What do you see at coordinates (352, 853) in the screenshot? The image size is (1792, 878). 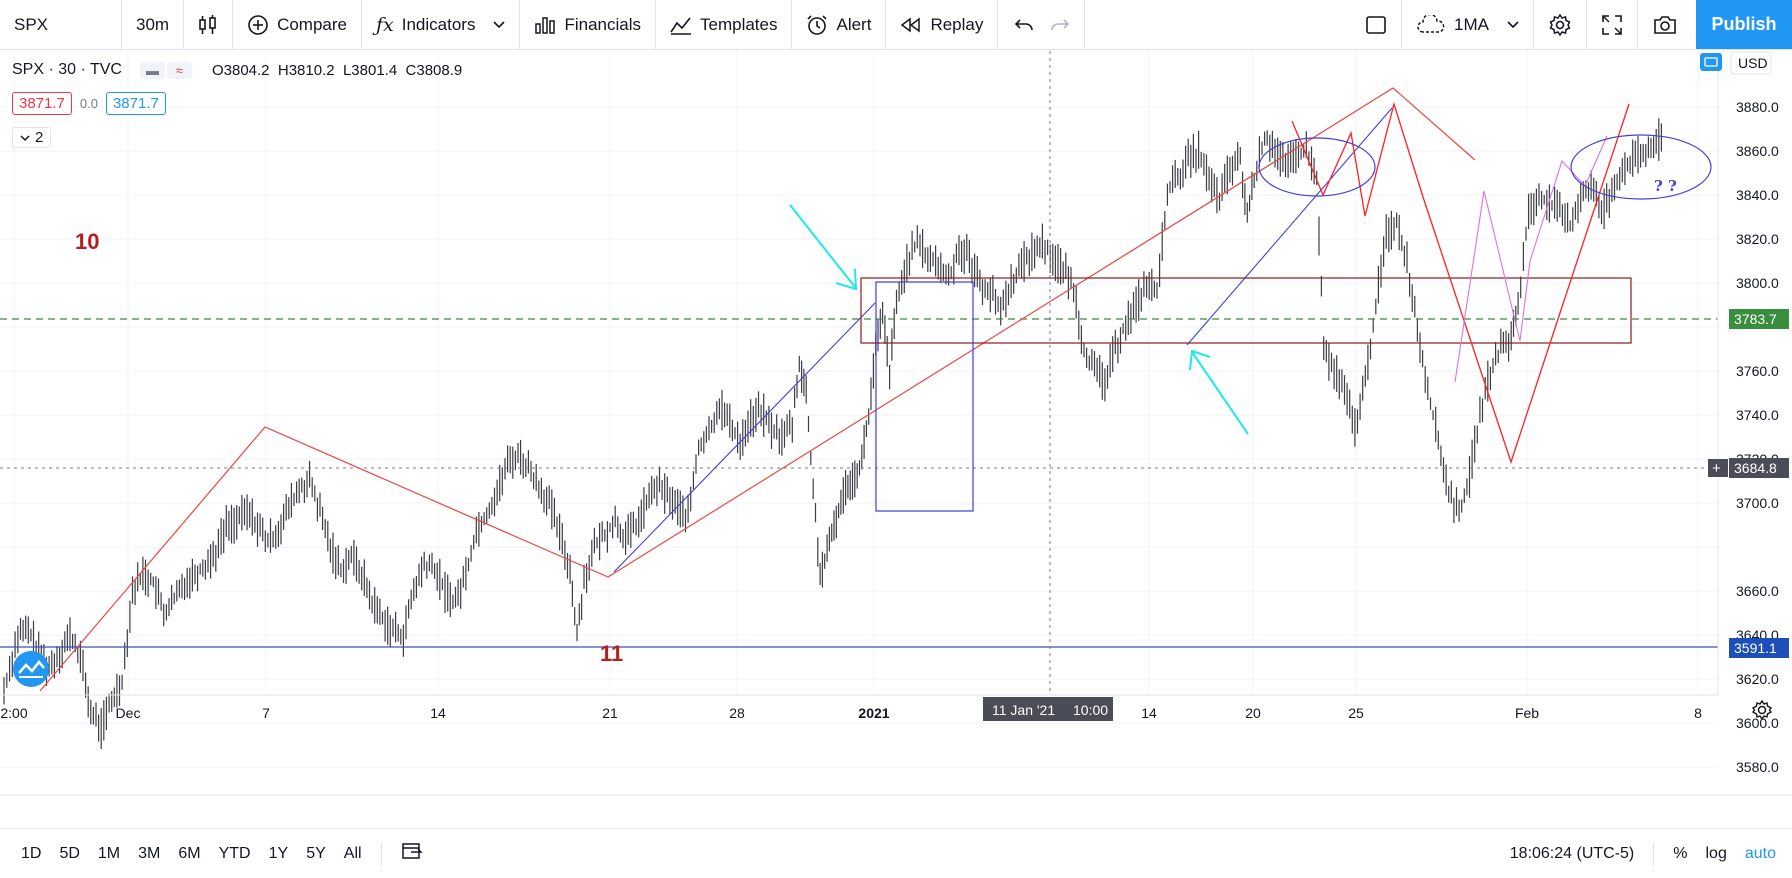 I see `range-all: All` at bounding box center [352, 853].